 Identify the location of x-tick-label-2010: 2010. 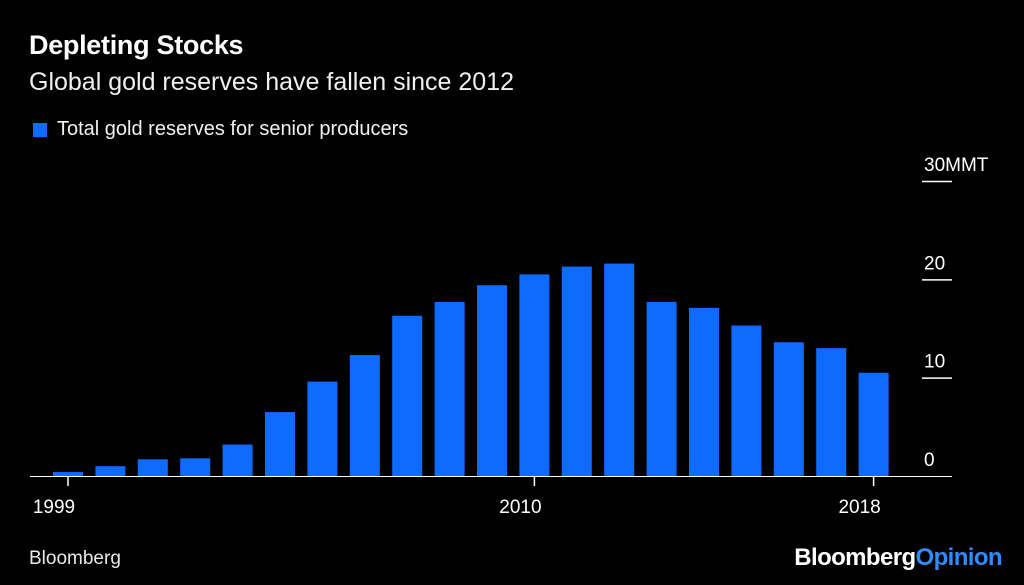
(520, 507).